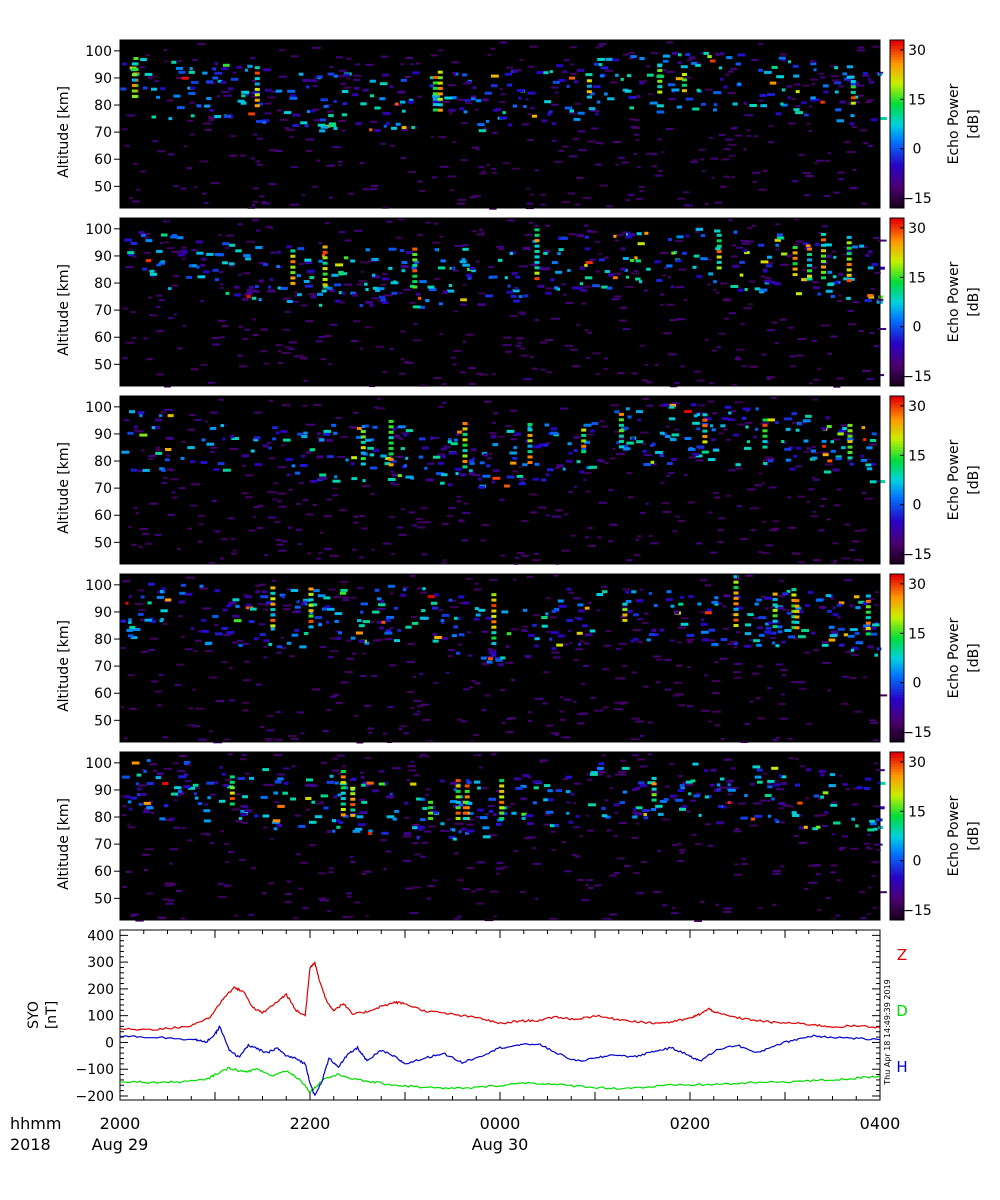  Describe the element at coordinates (917, 634) in the screenshot. I see `colorbar-tick-label: 15` at that location.